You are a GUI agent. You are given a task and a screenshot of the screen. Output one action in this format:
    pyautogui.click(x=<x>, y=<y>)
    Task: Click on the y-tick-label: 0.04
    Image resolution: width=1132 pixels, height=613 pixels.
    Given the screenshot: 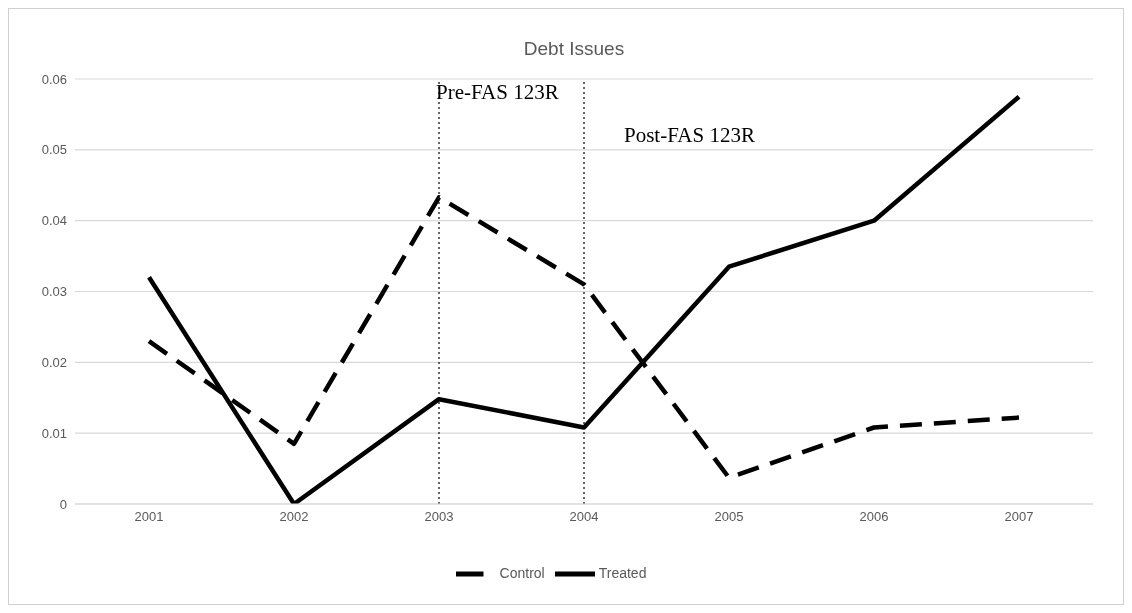 What is the action you would take?
    pyautogui.click(x=54, y=221)
    